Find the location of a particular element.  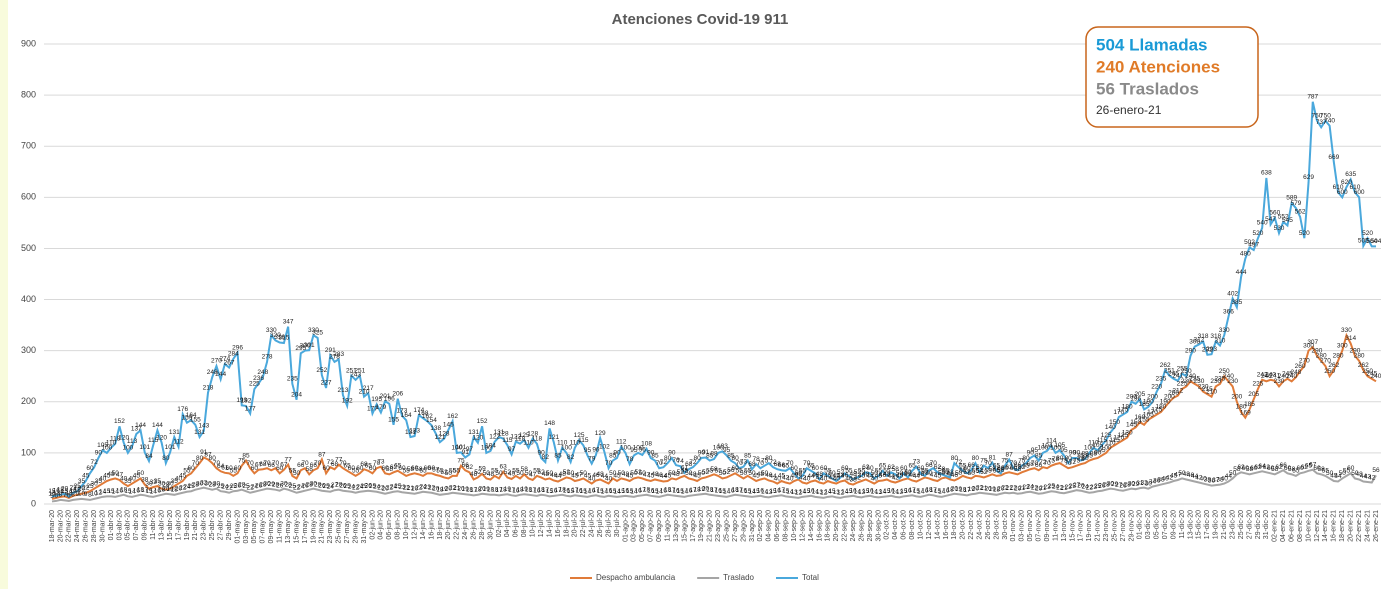

data-label: 250 is located at coordinates (1186, 371).